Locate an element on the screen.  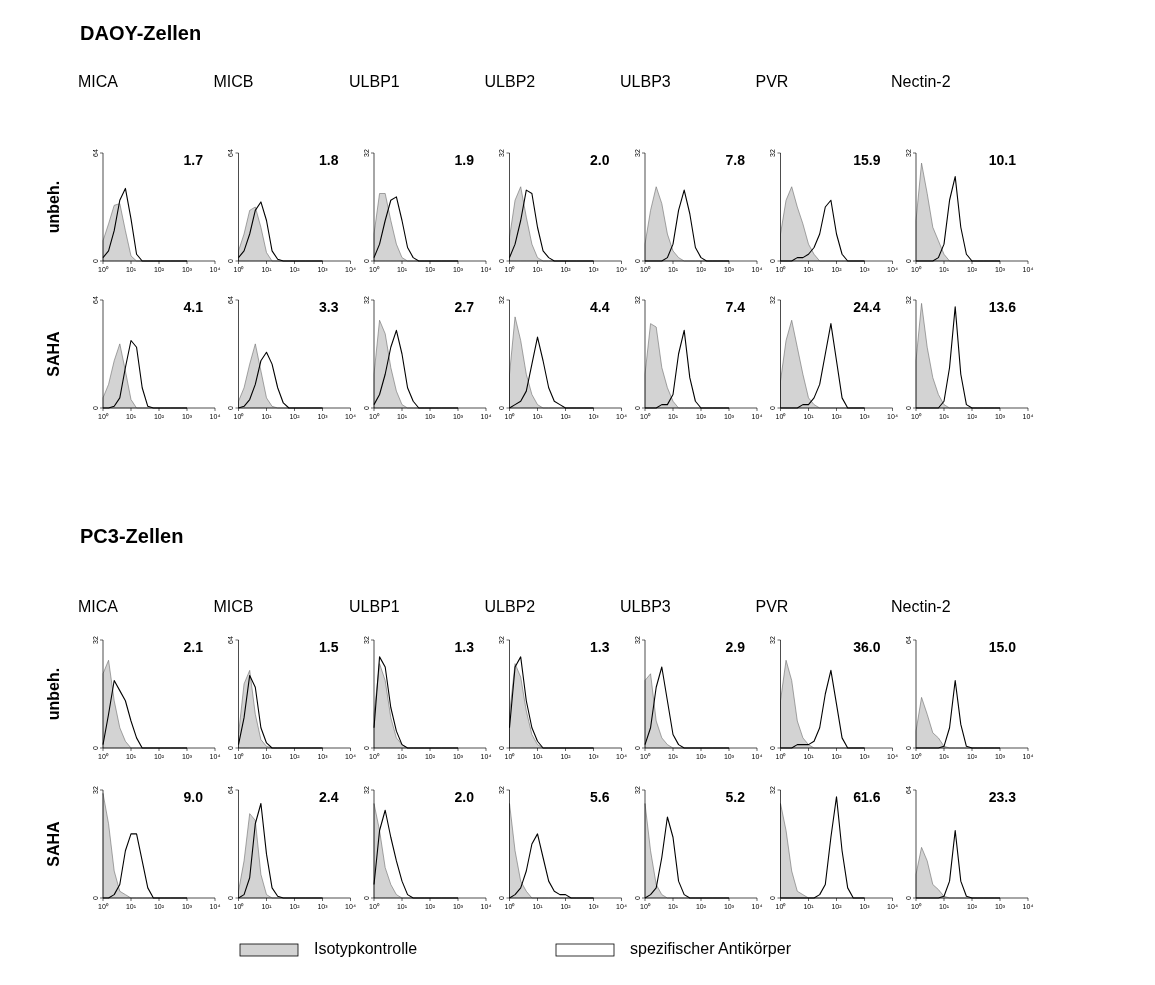
annotation: 3.3 is located at coordinates (329, 306).